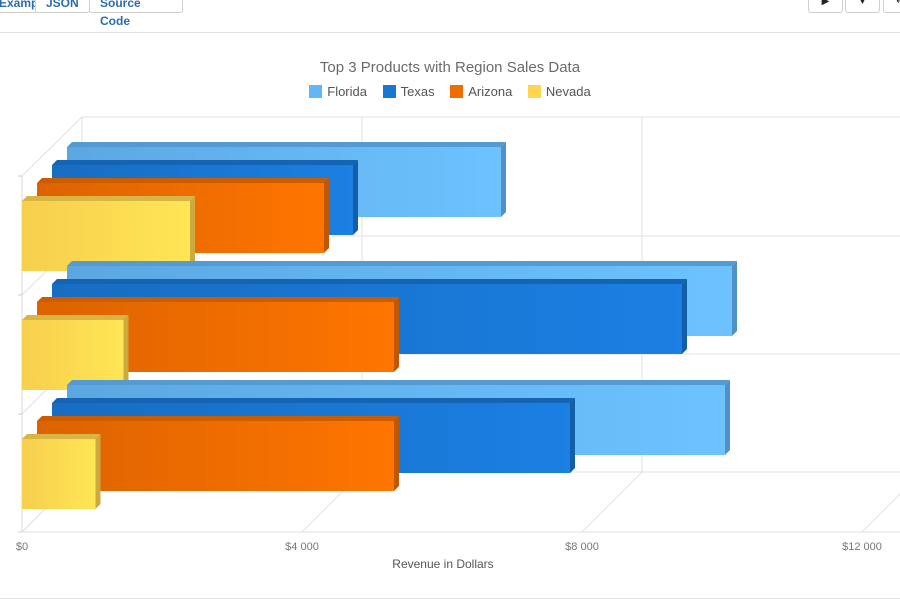  Describe the element at coordinates (450, 16) in the screenshot. I see `toolbar: Example JSON Source Code ▶ ▼ ↩` at that location.